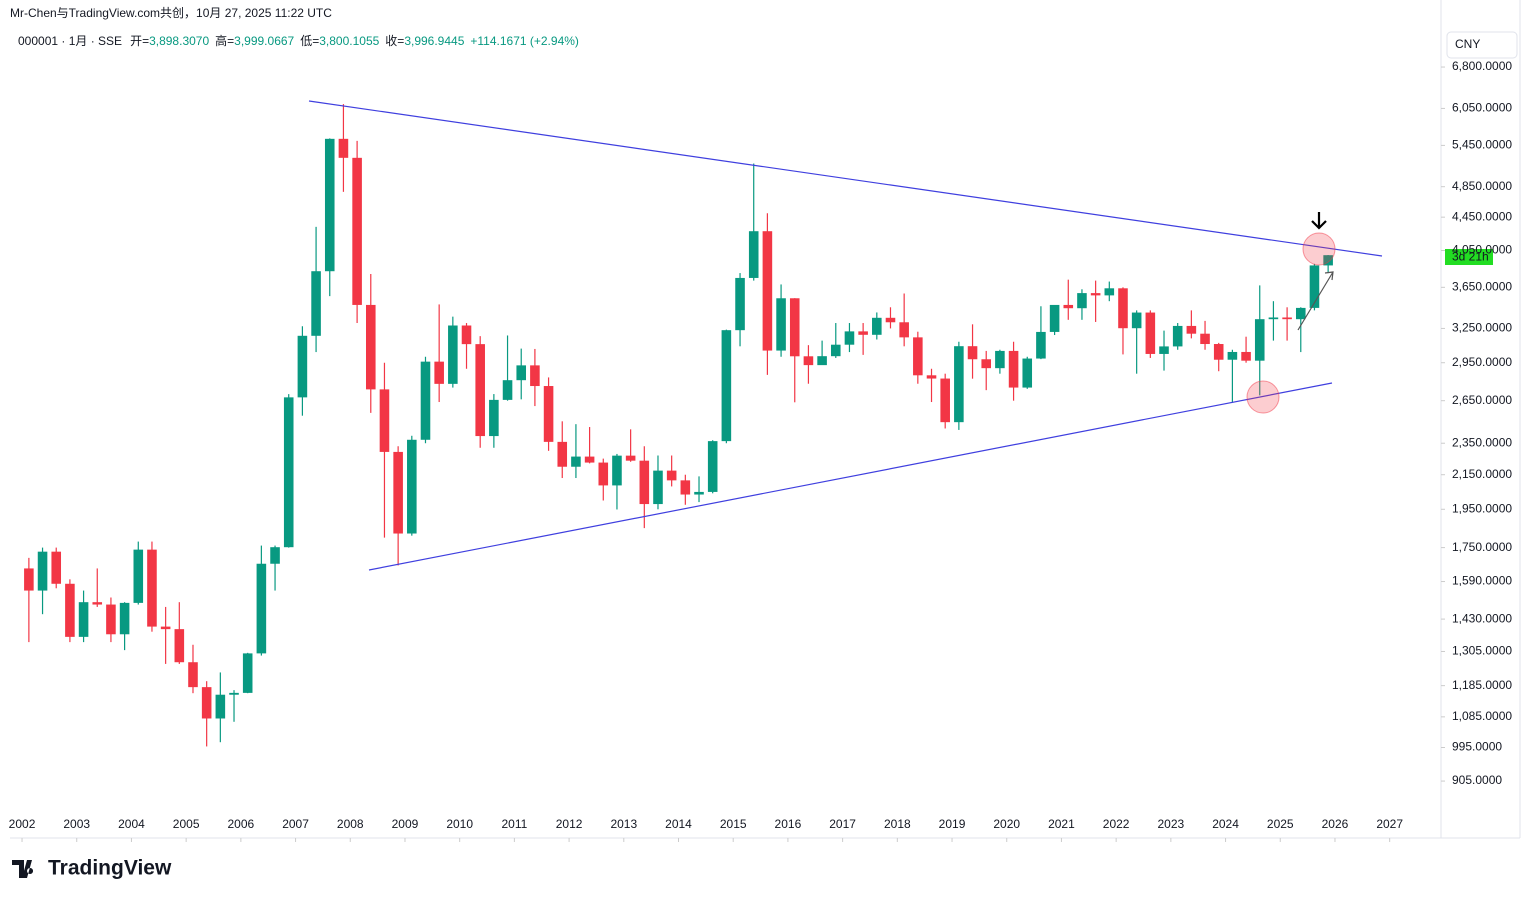 This screenshot has width=1531, height=899. What do you see at coordinates (1470, 257) in the screenshot?
I see `countdown: 3d 21h` at bounding box center [1470, 257].